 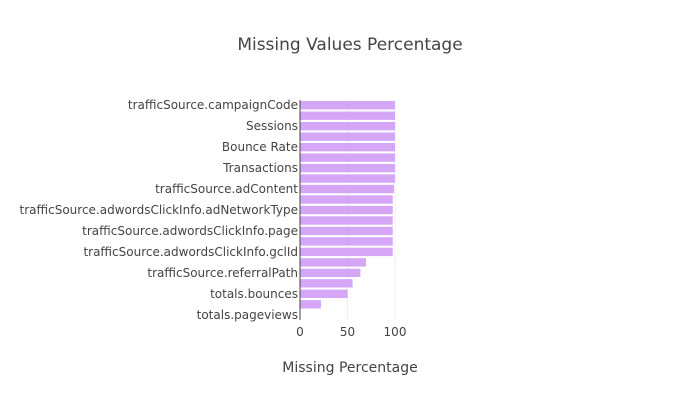 I want to click on bars, so click(x=347, y=210).